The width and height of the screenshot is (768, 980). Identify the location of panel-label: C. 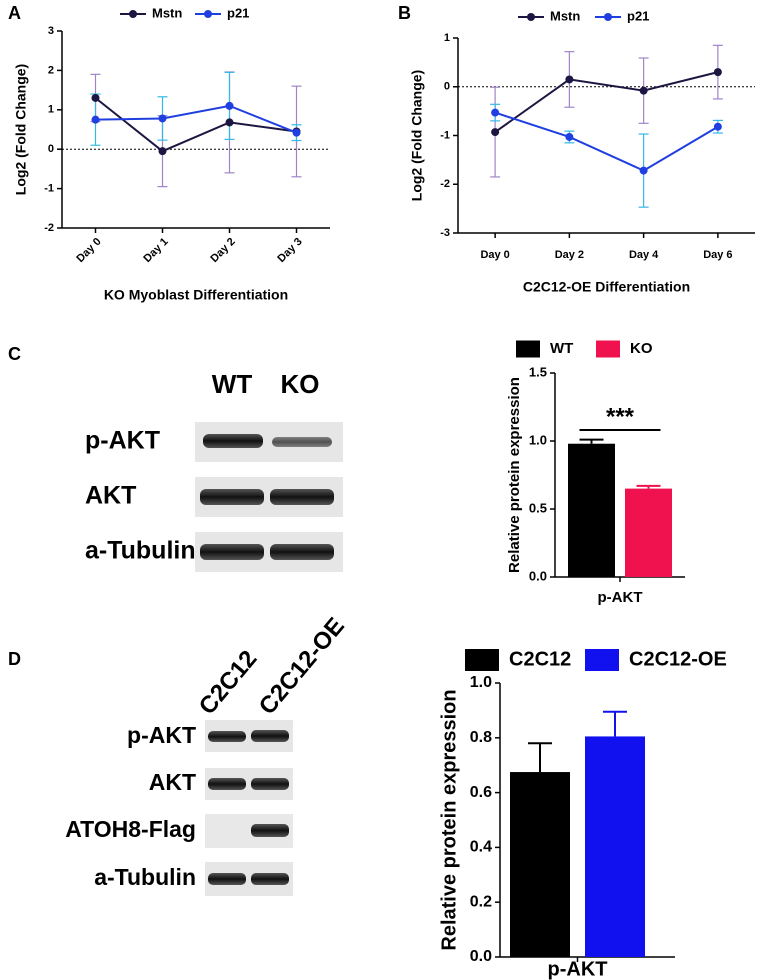
(14, 354).